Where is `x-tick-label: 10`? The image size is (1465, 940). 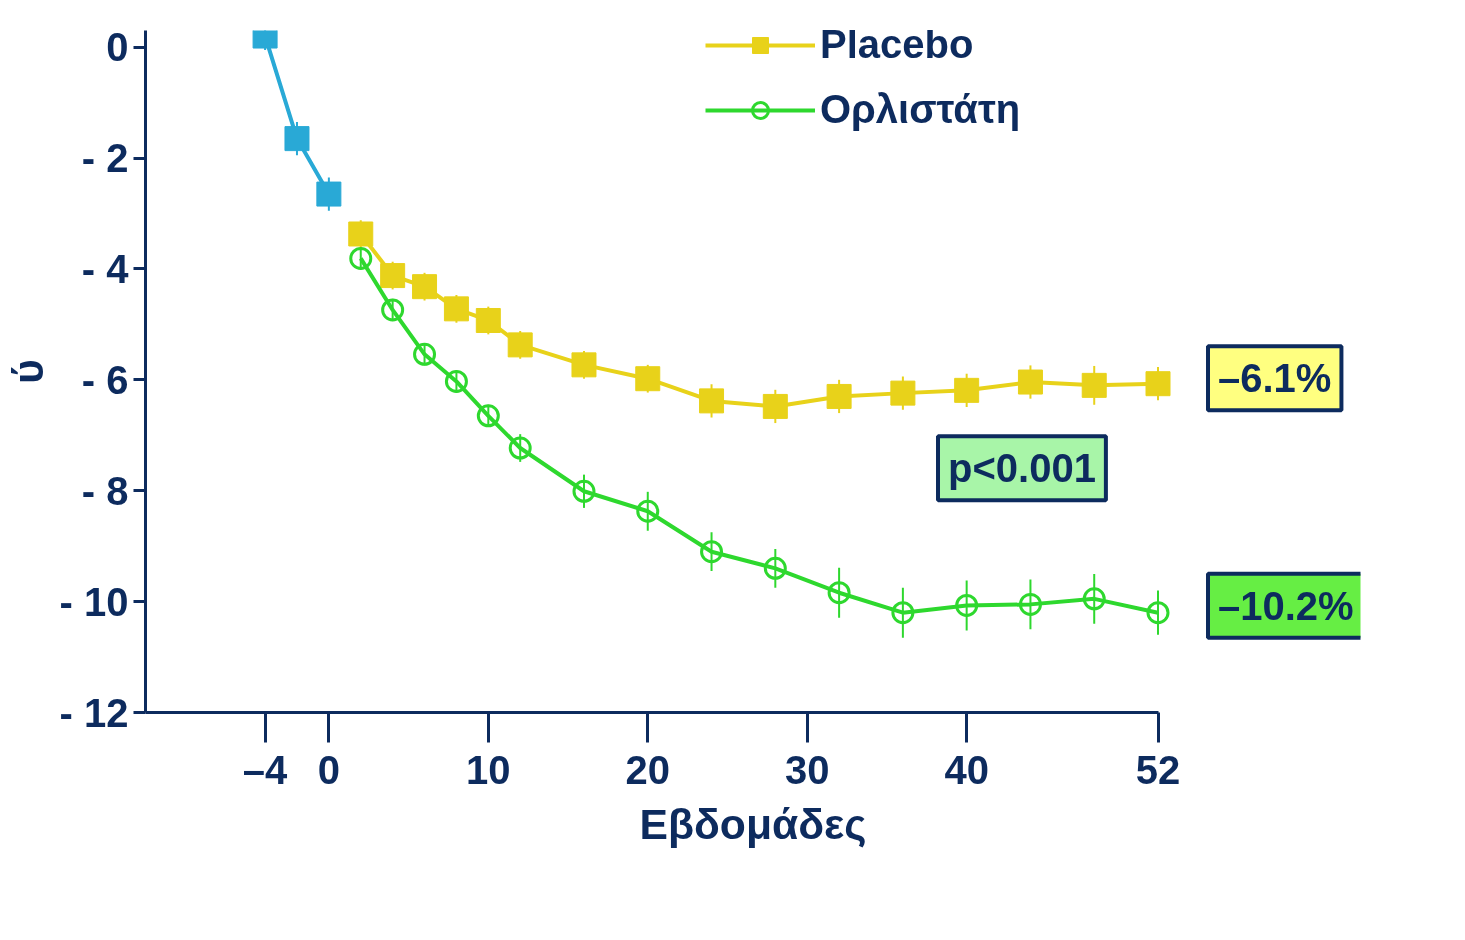 x-tick-label: 10 is located at coordinates (488, 769).